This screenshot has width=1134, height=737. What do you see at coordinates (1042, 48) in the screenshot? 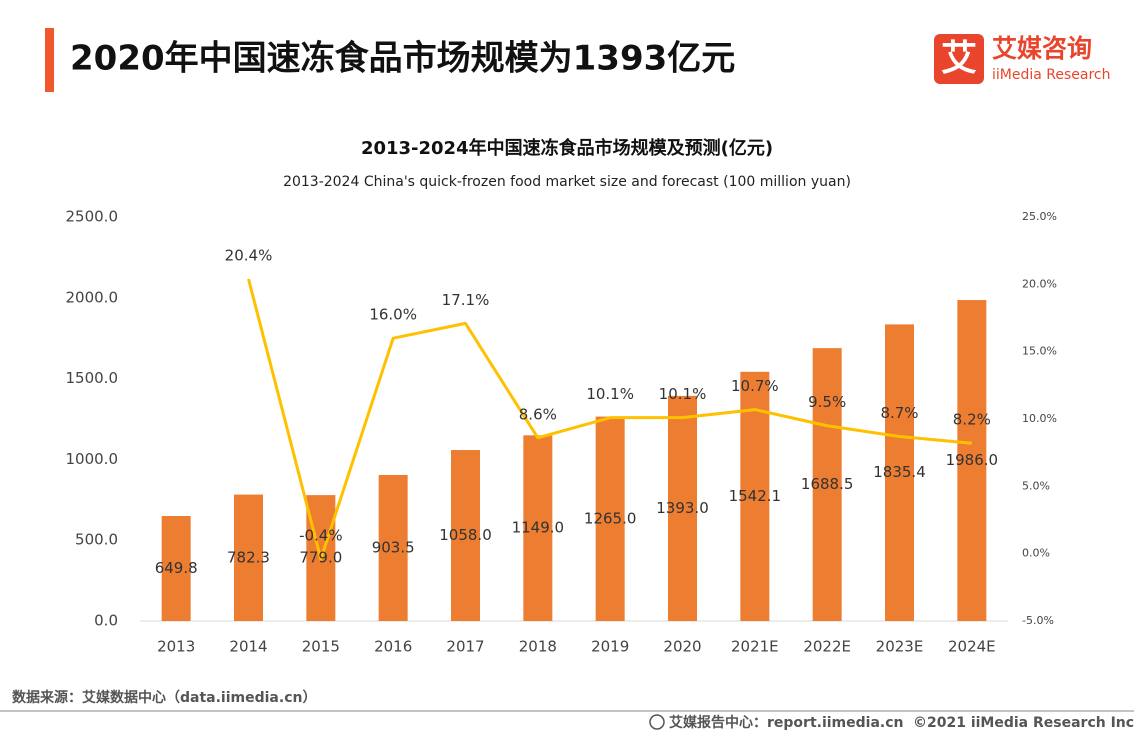
I see `logo-name: 艾媒咨询` at bounding box center [1042, 48].